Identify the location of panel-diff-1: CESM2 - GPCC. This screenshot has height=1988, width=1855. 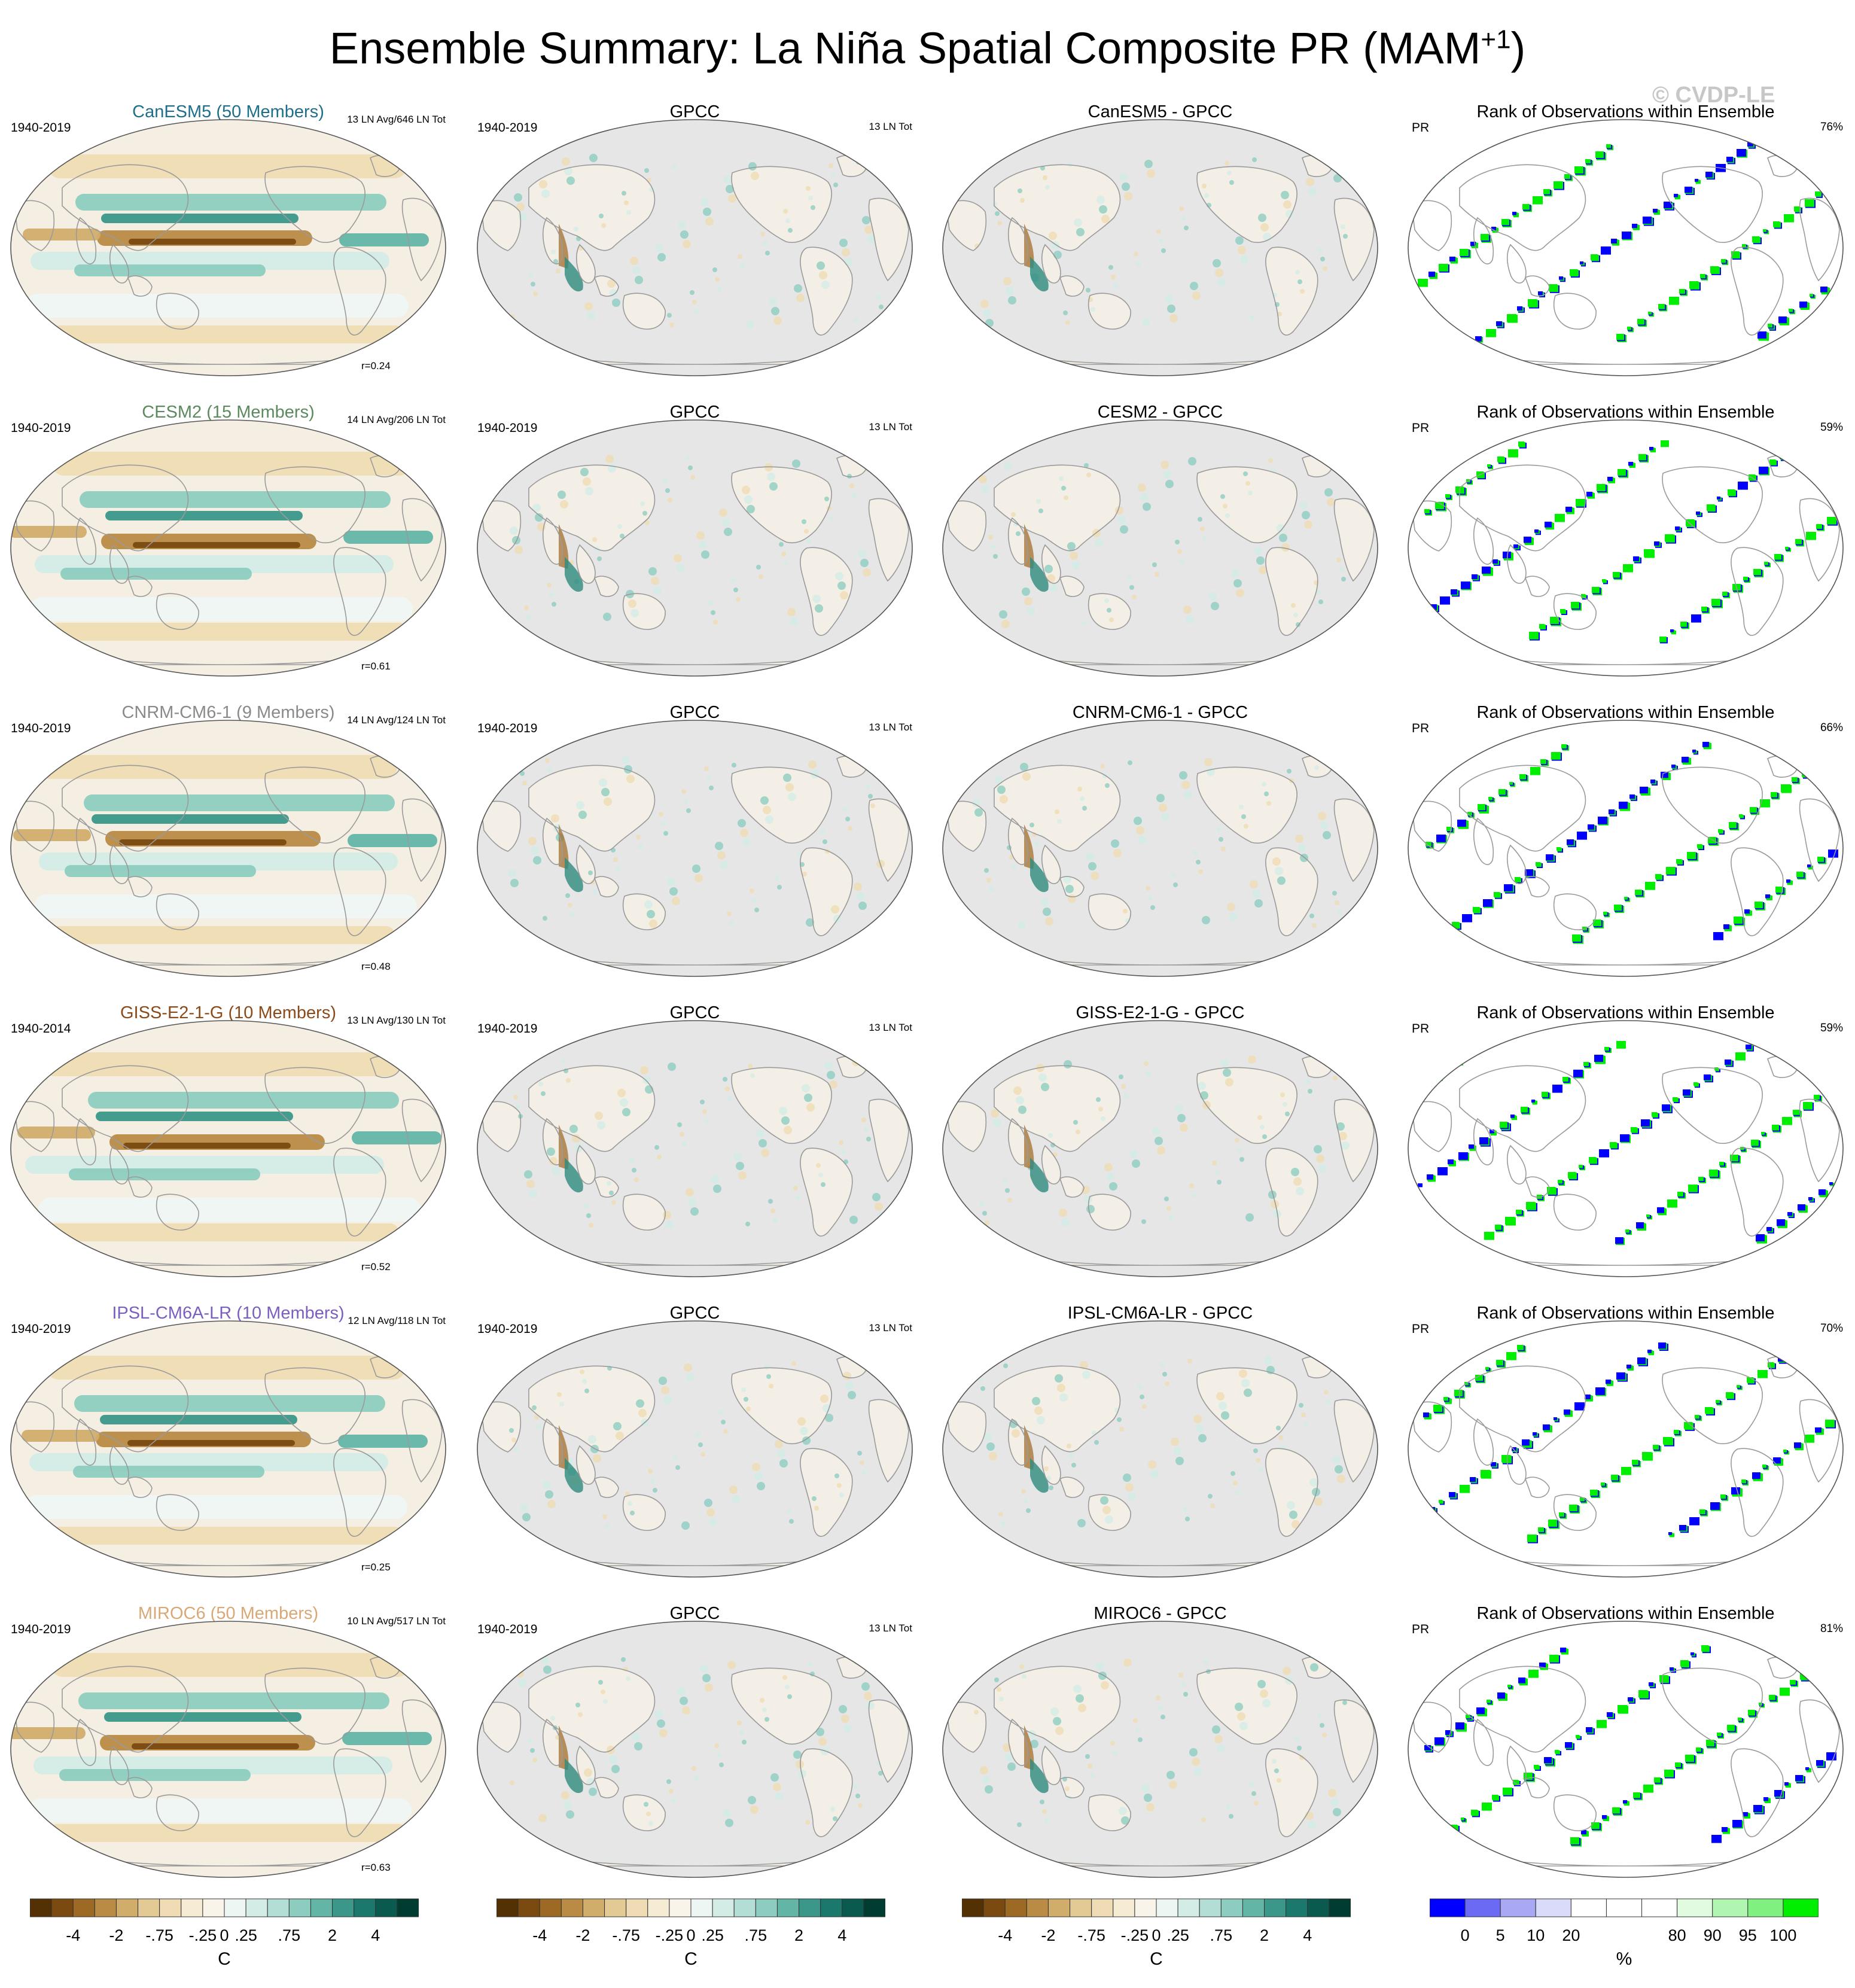
(1160, 542).